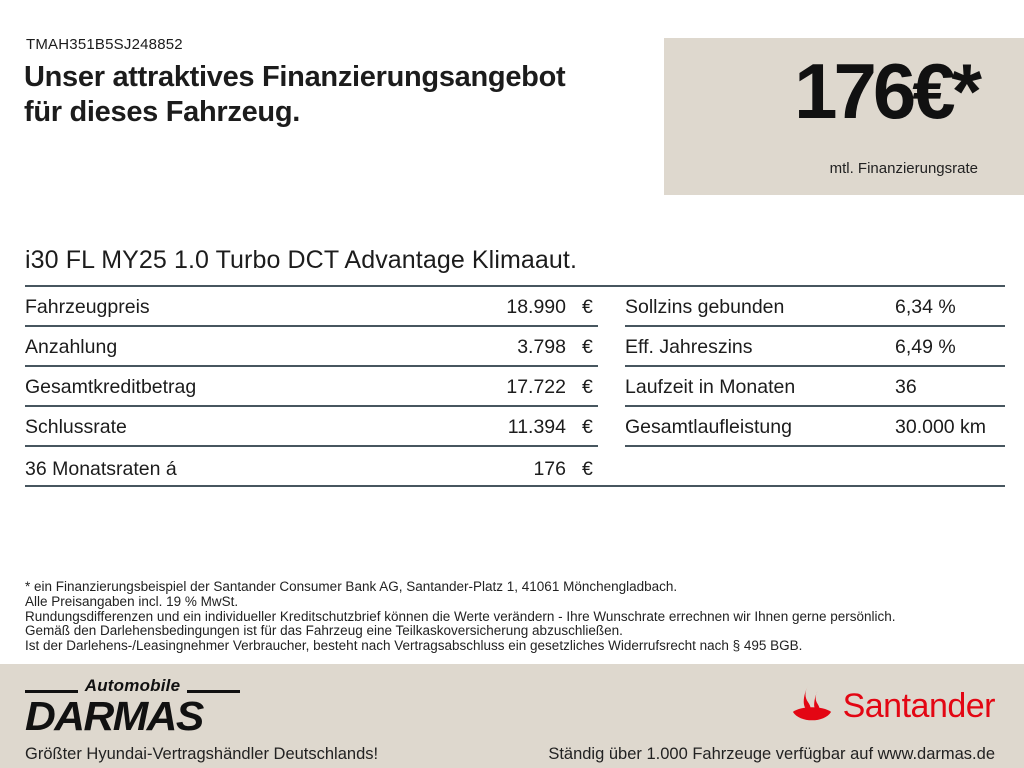 This screenshot has width=1024, height=768. I want to click on table-row: Laufzeit in Monaten 36, so click(815, 387).